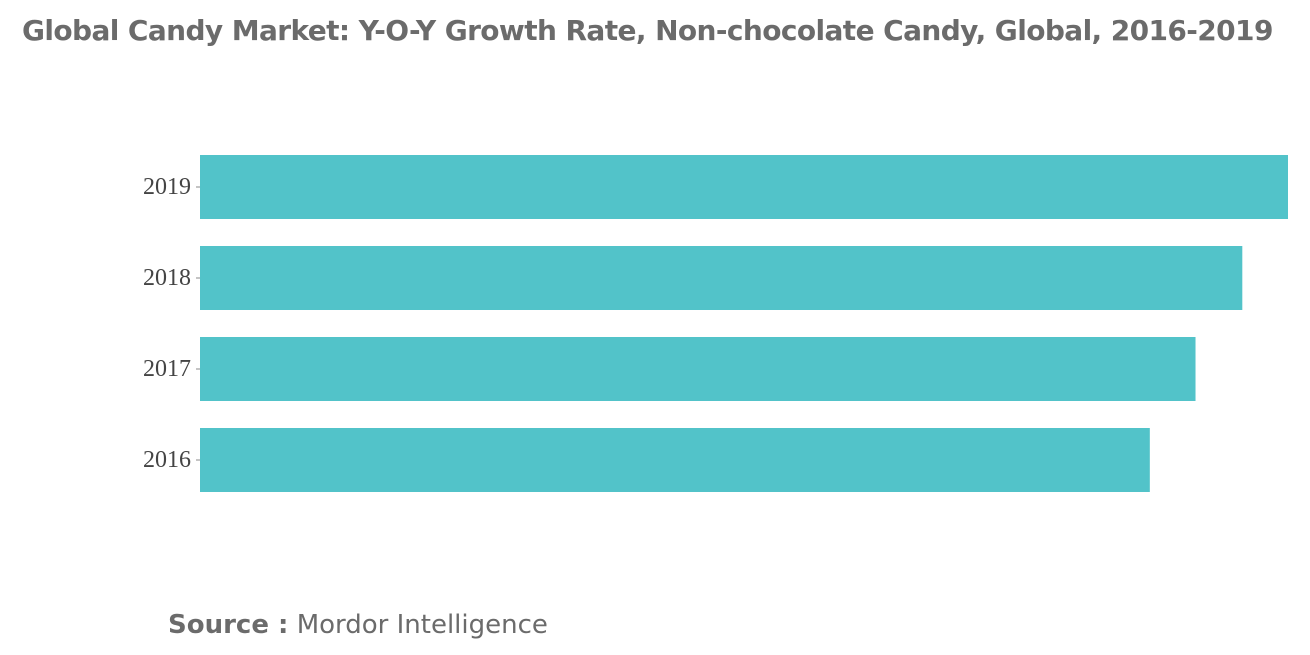  Describe the element at coordinates (167, 278) in the screenshot. I see `tick-label-2018: 2018` at that location.